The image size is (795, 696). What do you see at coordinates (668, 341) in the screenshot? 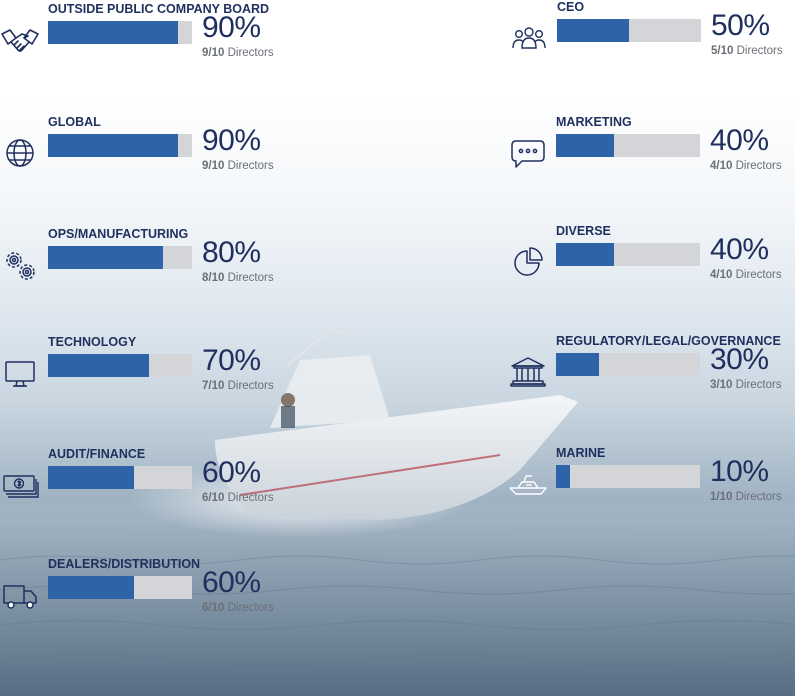
I see `metric-label: REGULATORY/LEGAL/GOVERNANCE` at bounding box center [668, 341].